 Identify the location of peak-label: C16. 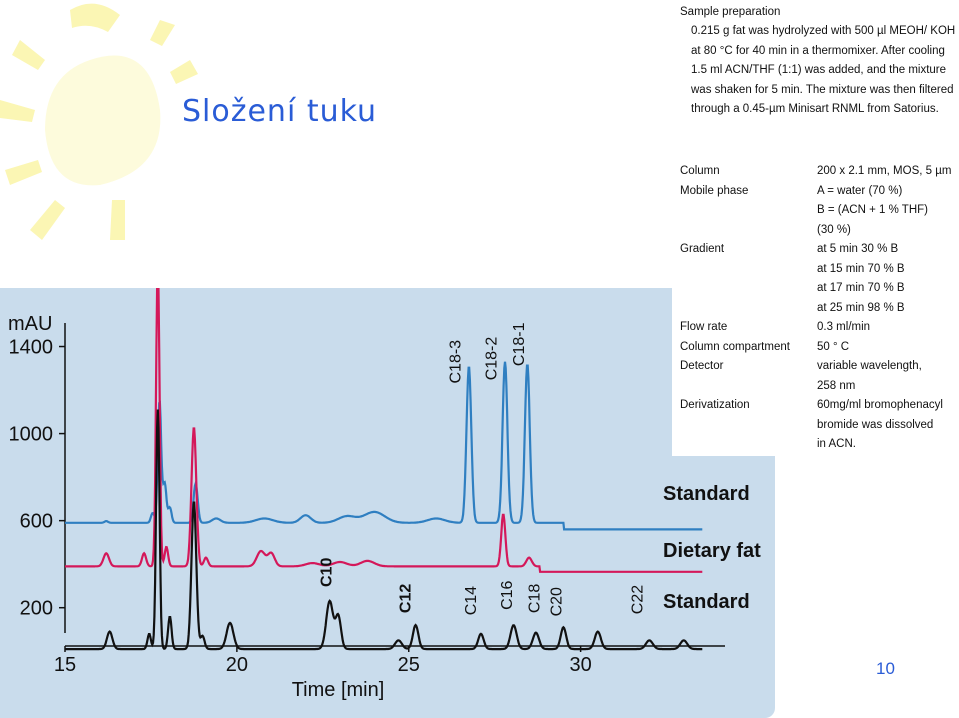
(507, 594).